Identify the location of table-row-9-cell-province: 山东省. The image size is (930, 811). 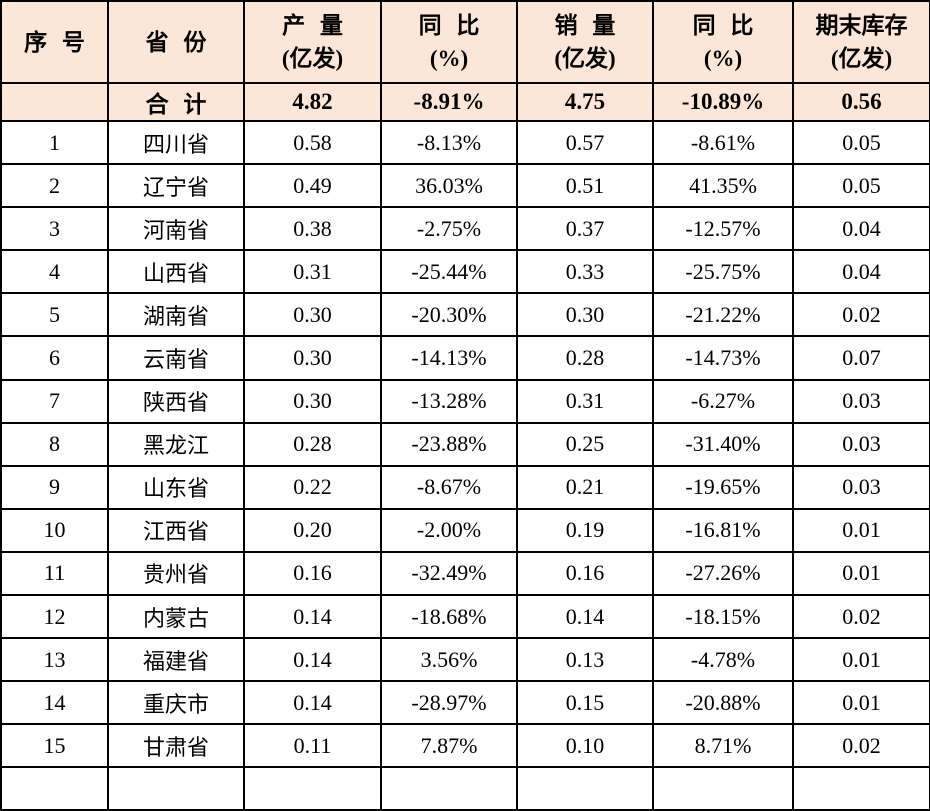
(176, 487).